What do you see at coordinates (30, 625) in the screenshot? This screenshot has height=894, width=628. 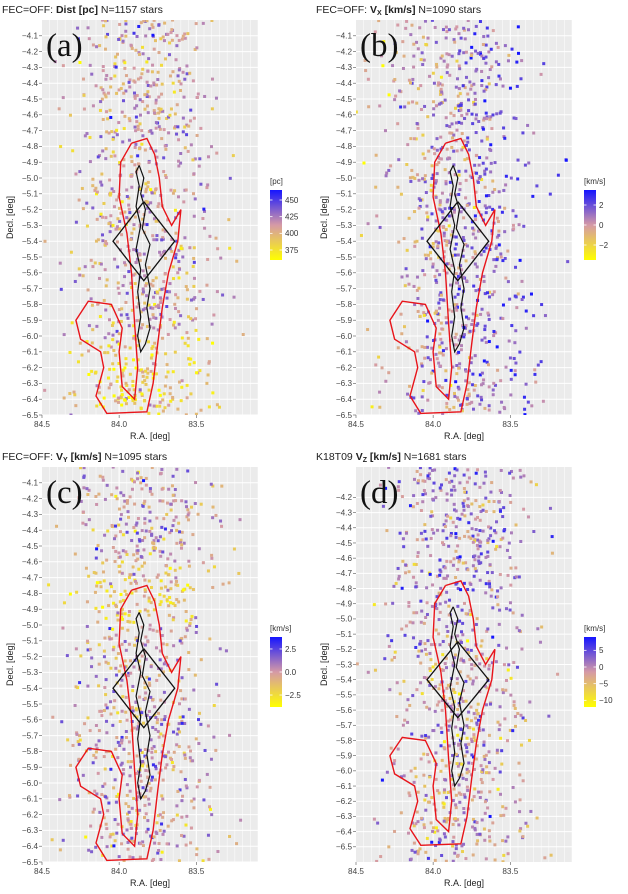 I see `y-tick-label: −5.0` at bounding box center [30, 625].